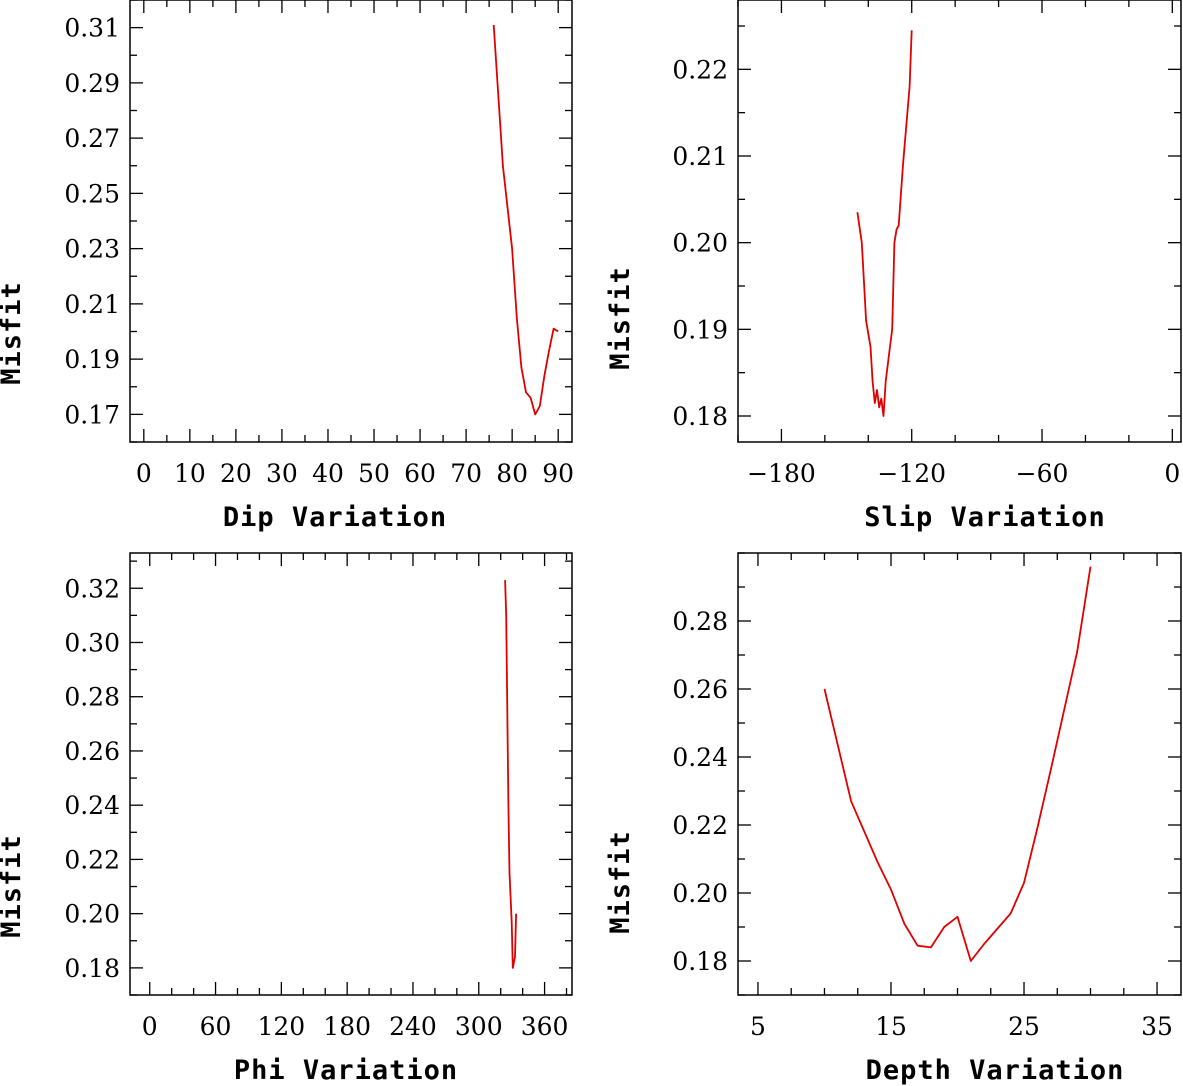  I want to click on phi-x-tick-label: 240, so click(413, 1026).